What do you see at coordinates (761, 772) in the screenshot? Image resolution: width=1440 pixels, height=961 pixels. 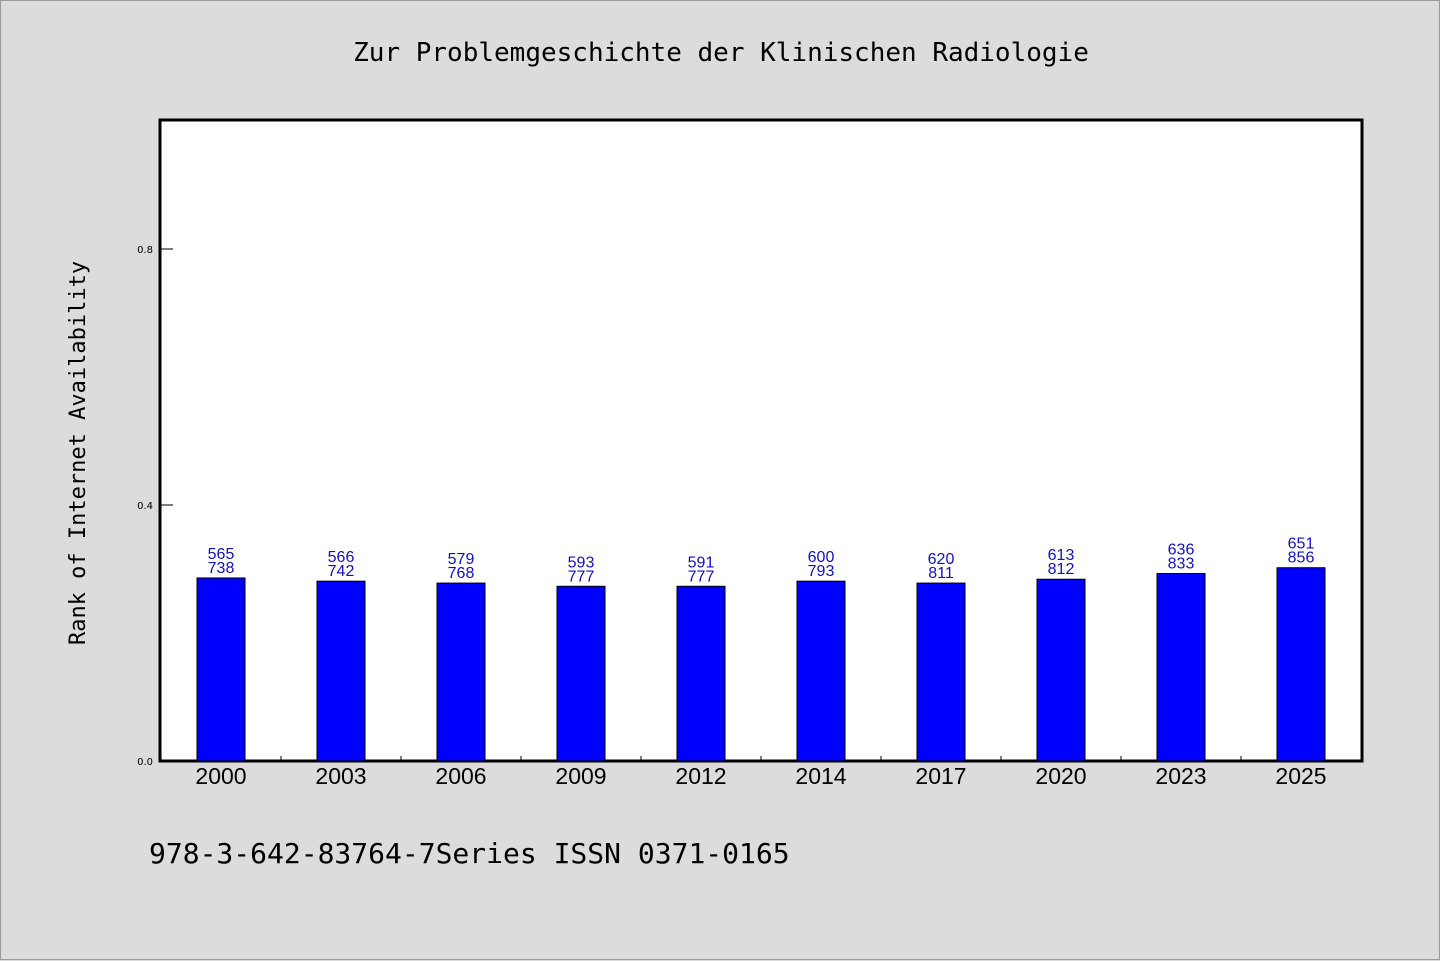 I see `x-axis-ticks: 2000 2003 2006 2009 2012 2014 2017 2020 2023 2025` at bounding box center [761, 772].